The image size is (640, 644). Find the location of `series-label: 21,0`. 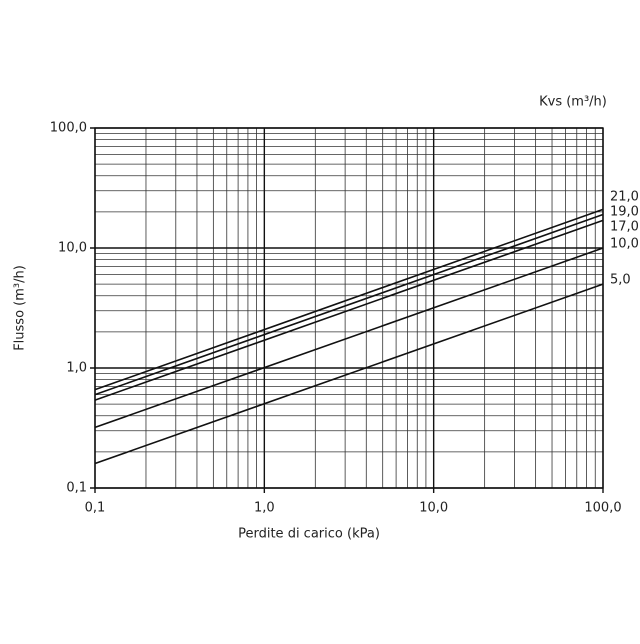

series-label: 21,0 is located at coordinates (624, 197).